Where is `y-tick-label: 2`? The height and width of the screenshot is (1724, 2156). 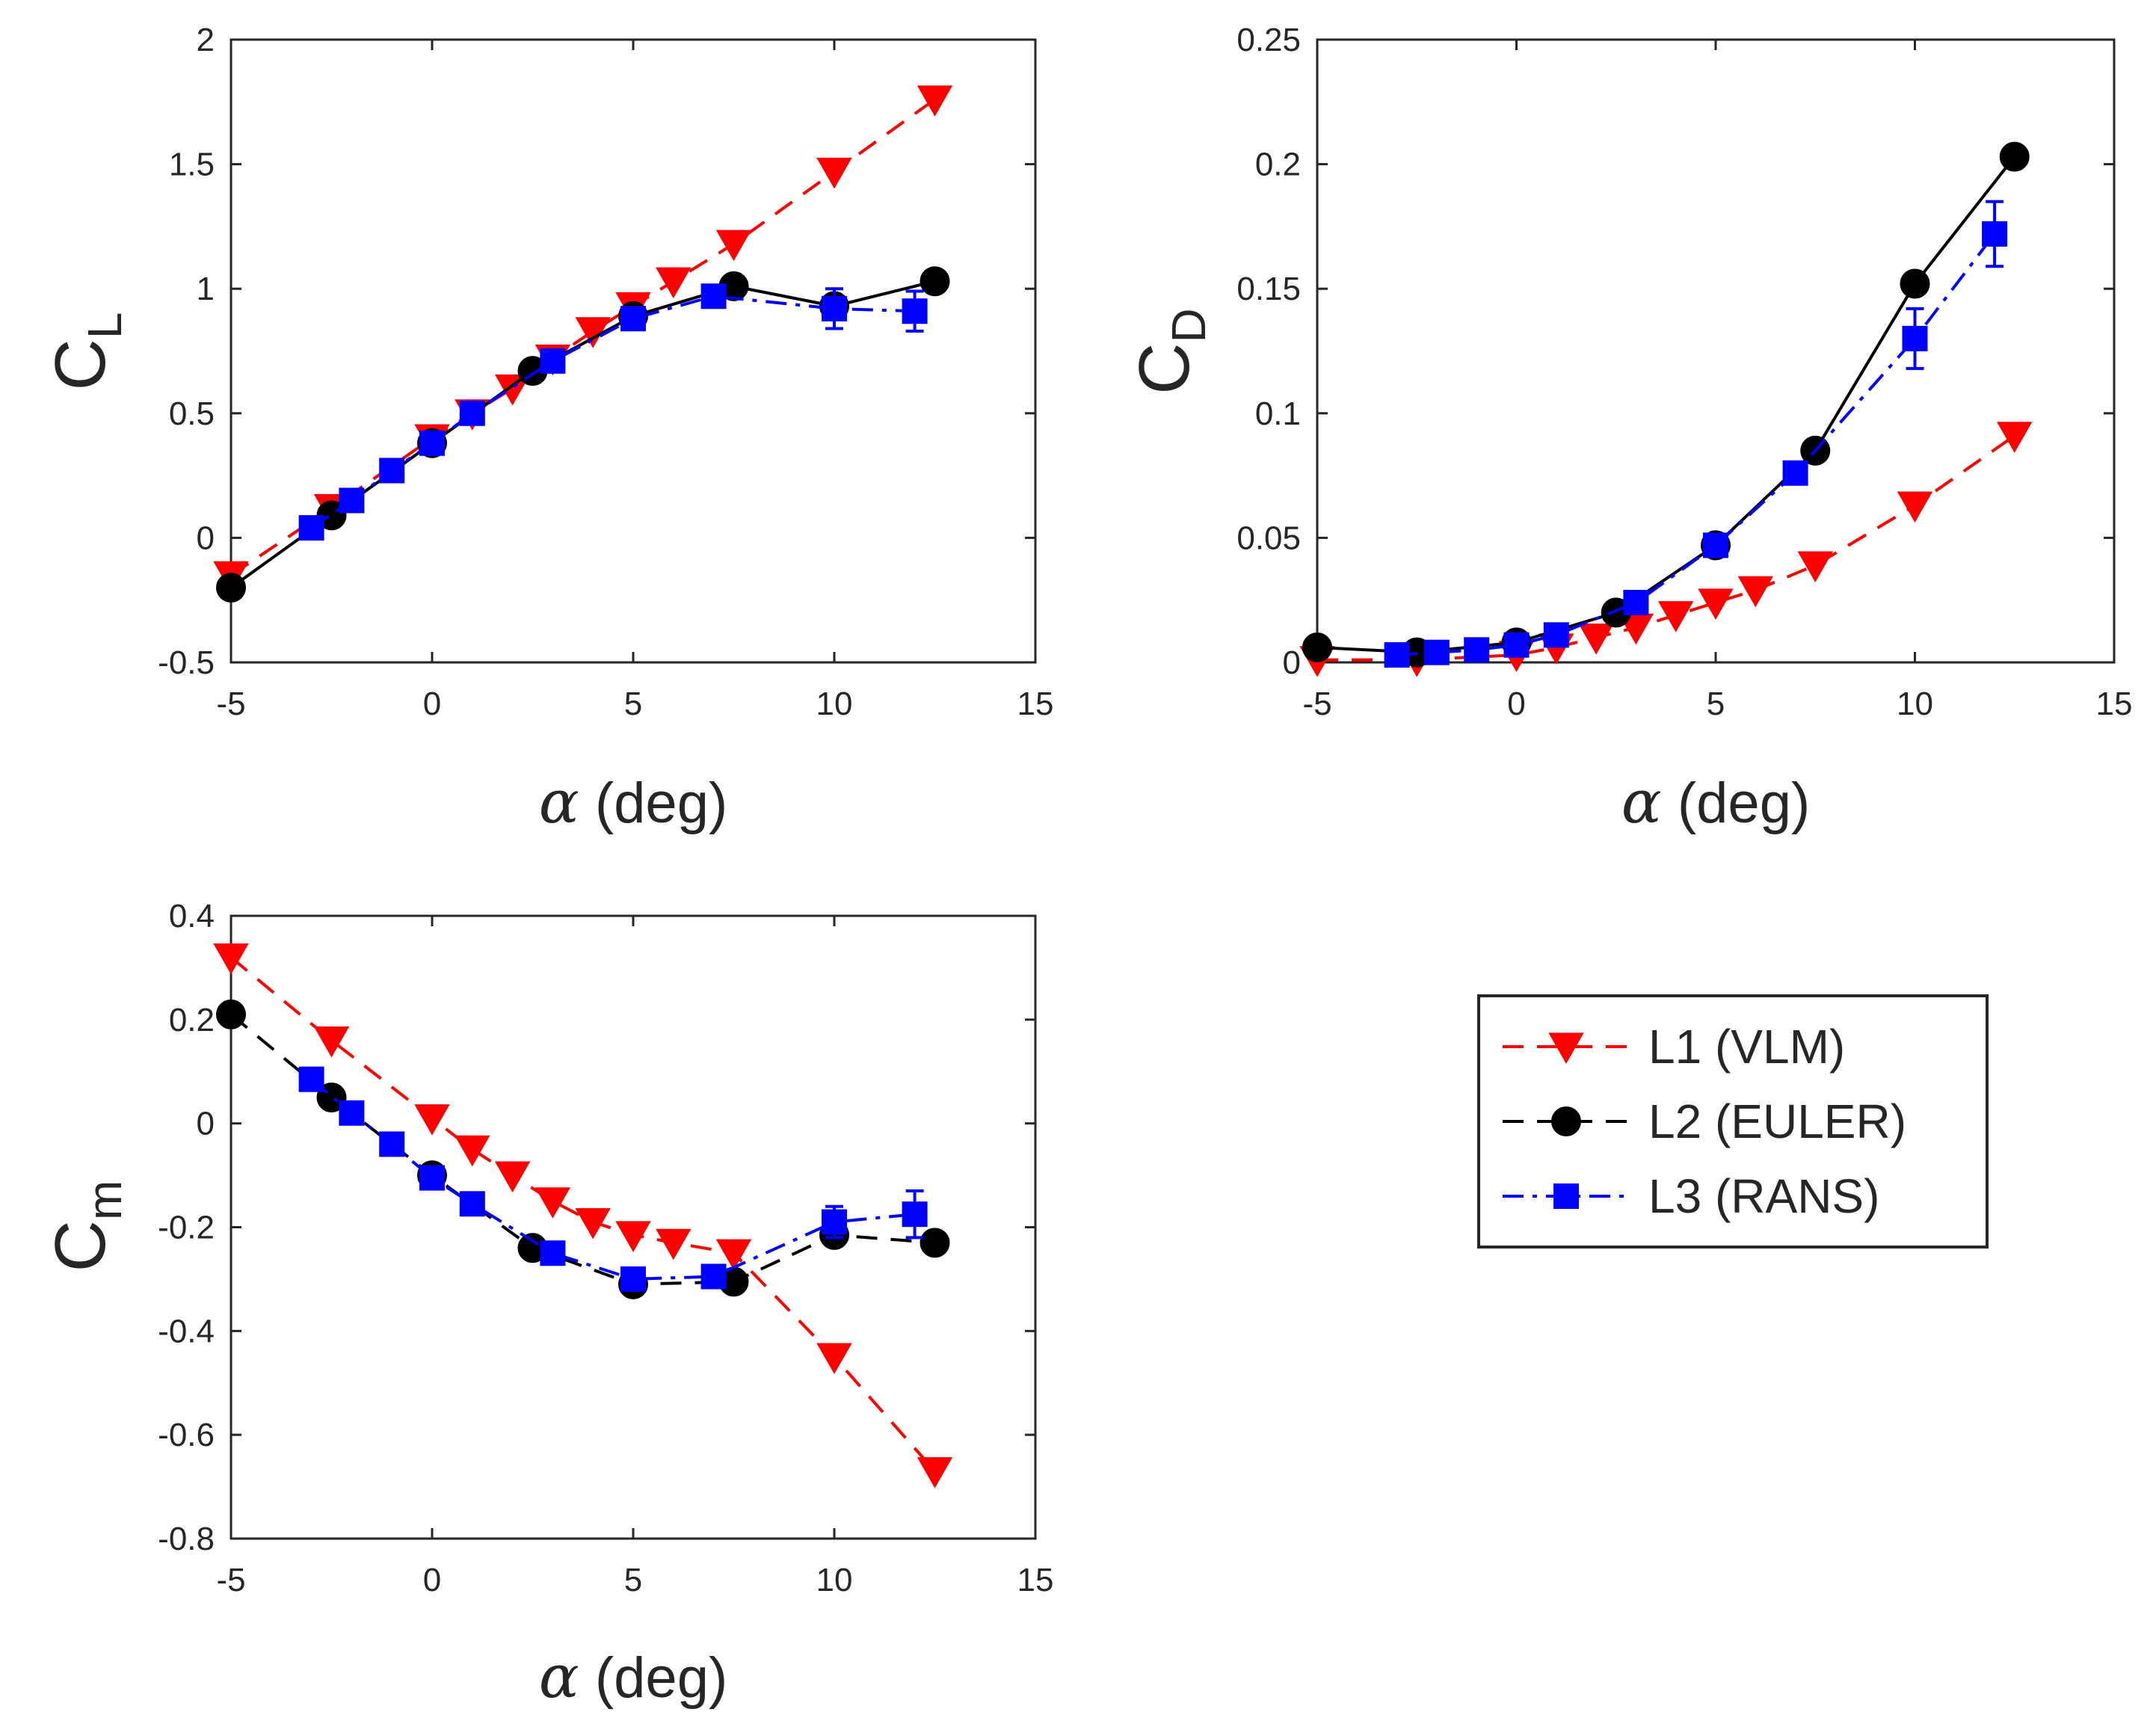 y-tick-label: 2 is located at coordinates (206, 40).